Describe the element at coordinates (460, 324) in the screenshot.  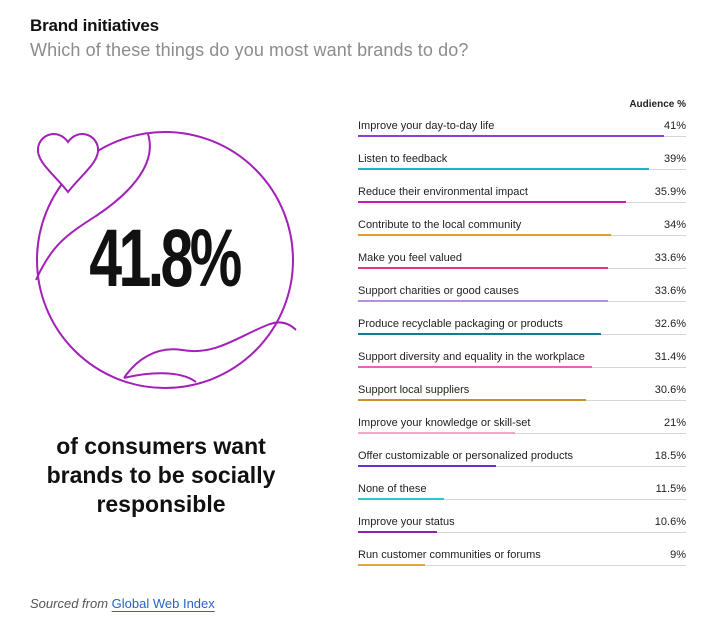
I see `category-label: Produce recyclable packaging or products` at that location.